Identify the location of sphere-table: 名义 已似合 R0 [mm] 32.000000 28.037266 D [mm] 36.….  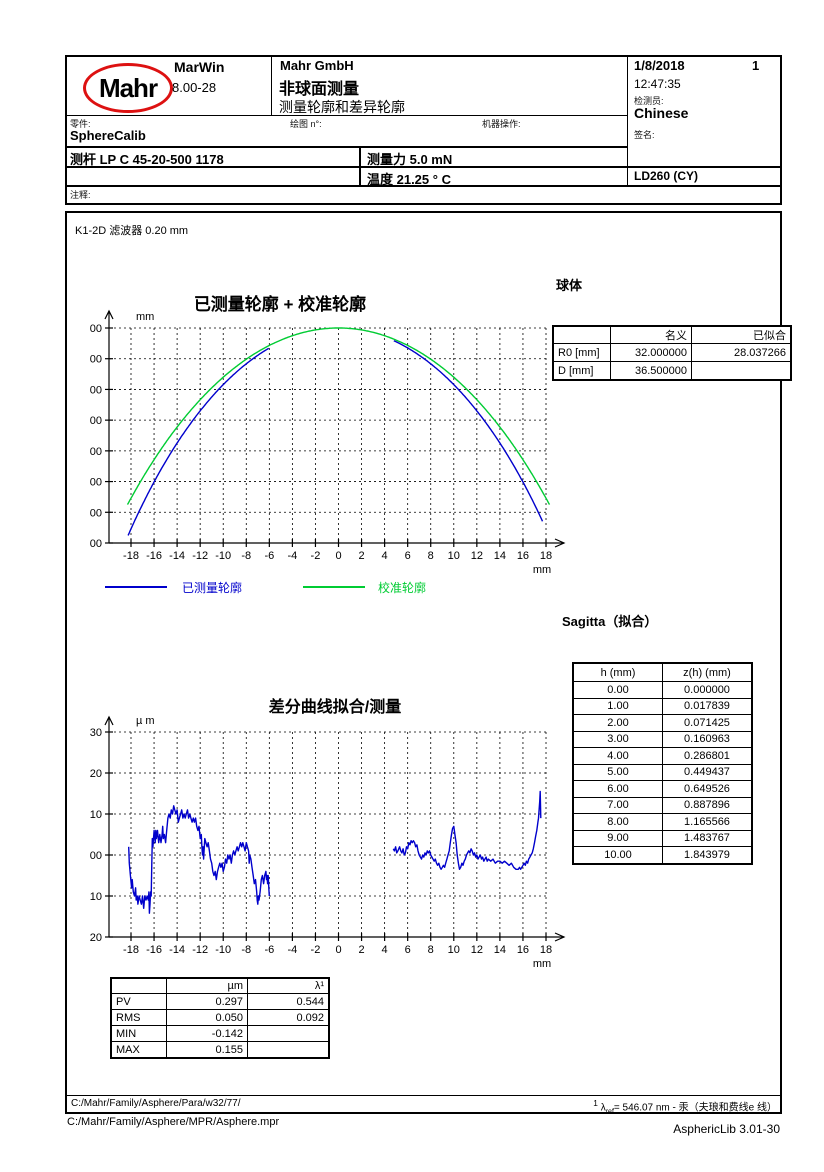
(672, 353).